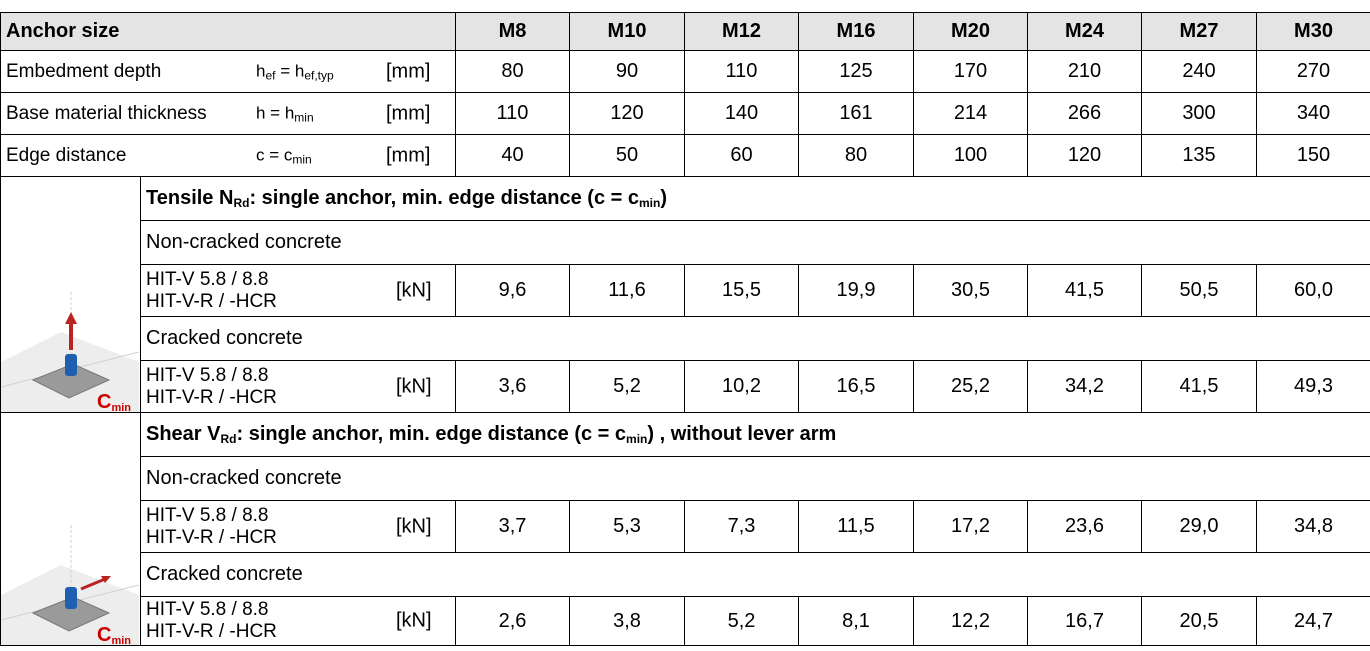  What do you see at coordinates (512, 155) in the screenshot?
I see `value-cell: 40` at bounding box center [512, 155].